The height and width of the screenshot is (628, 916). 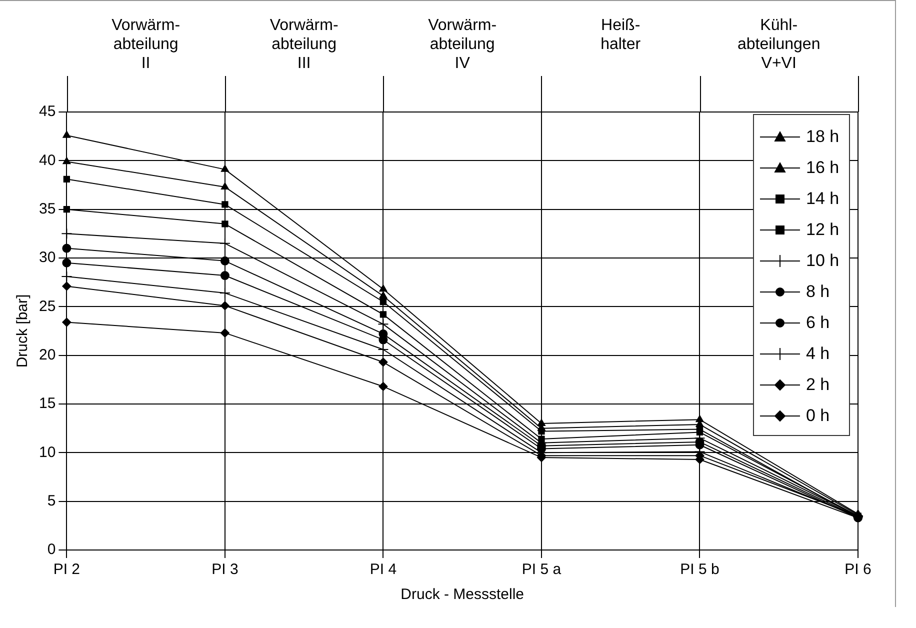 I want to click on legend-label: 14 h, so click(x=823, y=198).